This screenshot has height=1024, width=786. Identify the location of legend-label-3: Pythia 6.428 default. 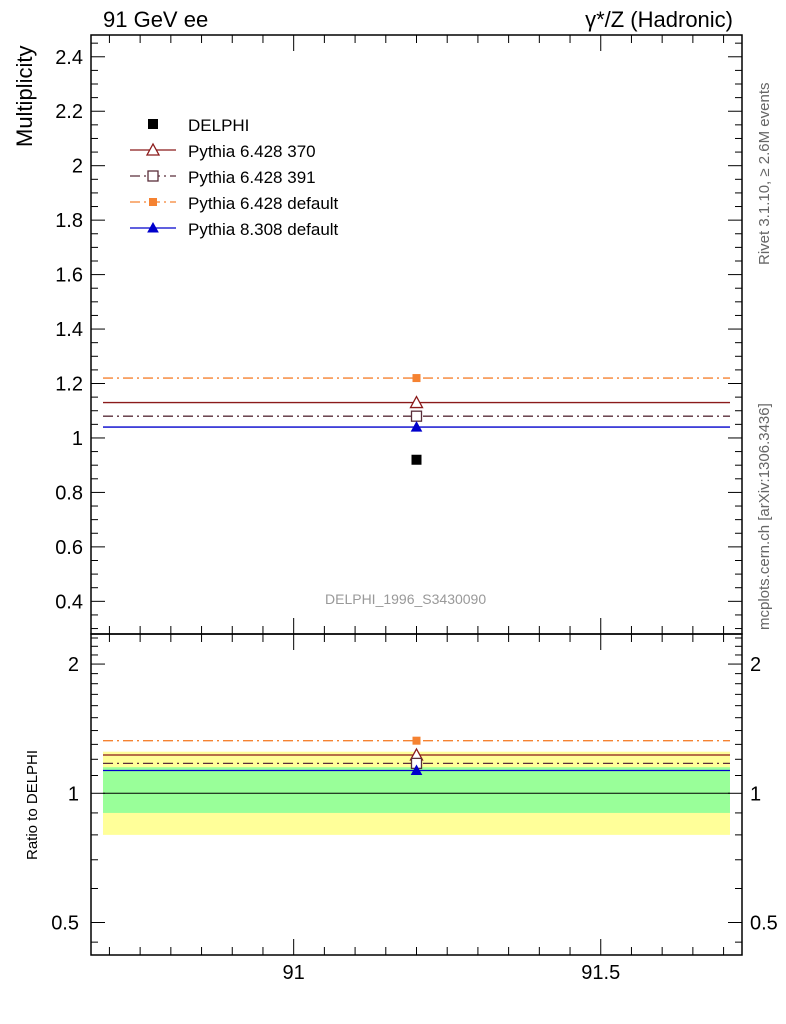
(263, 203).